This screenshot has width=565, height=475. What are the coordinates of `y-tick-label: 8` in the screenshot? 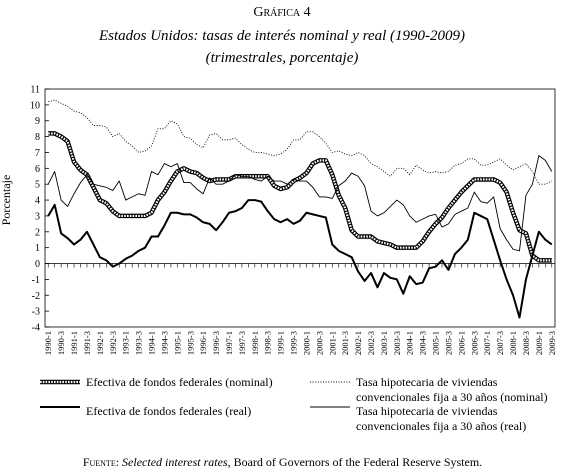 It's located at (37, 137).